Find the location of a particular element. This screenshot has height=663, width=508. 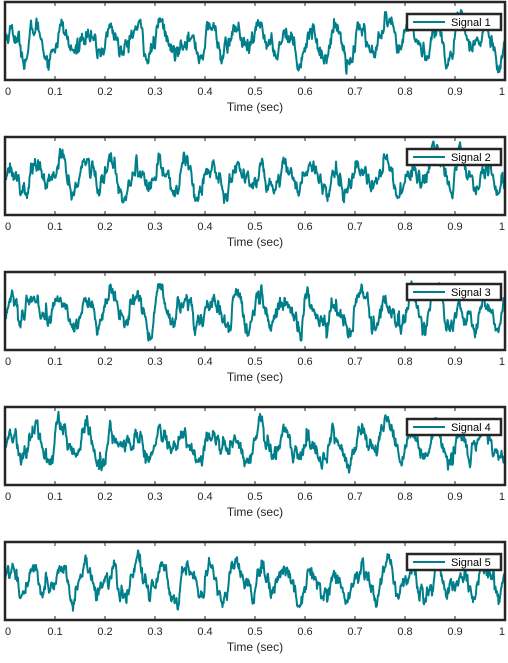

legend: Signal 5 is located at coordinates (454, 562).